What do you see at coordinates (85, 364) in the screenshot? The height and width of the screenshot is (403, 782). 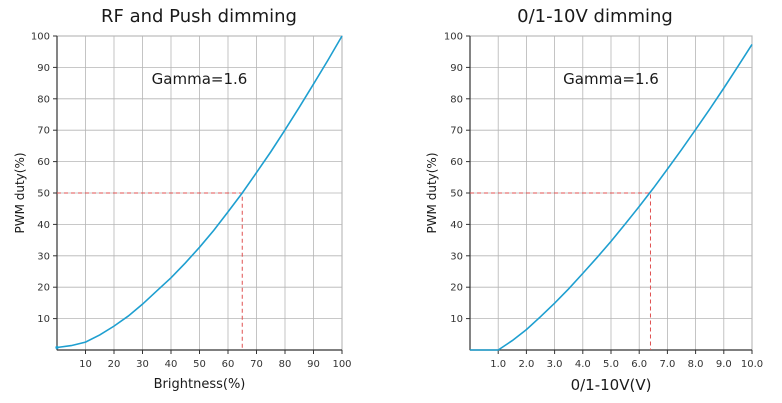 I see `x-tick-label: 10` at bounding box center [85, 364].